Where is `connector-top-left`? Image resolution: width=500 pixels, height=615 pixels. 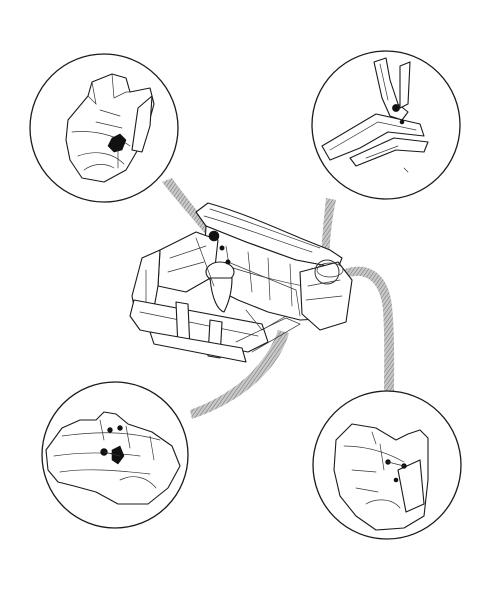 connector-top-left is located at coordinates (189, 209).